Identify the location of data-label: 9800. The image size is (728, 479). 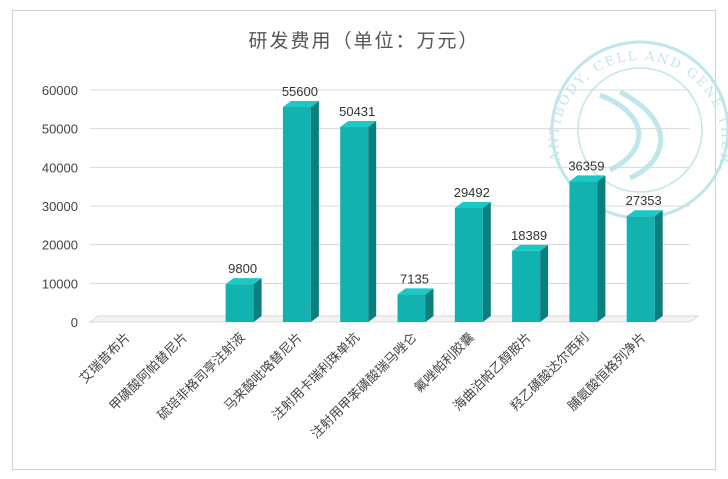
(242, 268).